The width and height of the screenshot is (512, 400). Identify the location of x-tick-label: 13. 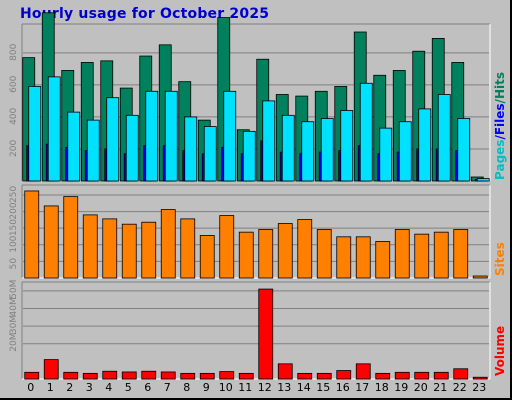
(284, 387).